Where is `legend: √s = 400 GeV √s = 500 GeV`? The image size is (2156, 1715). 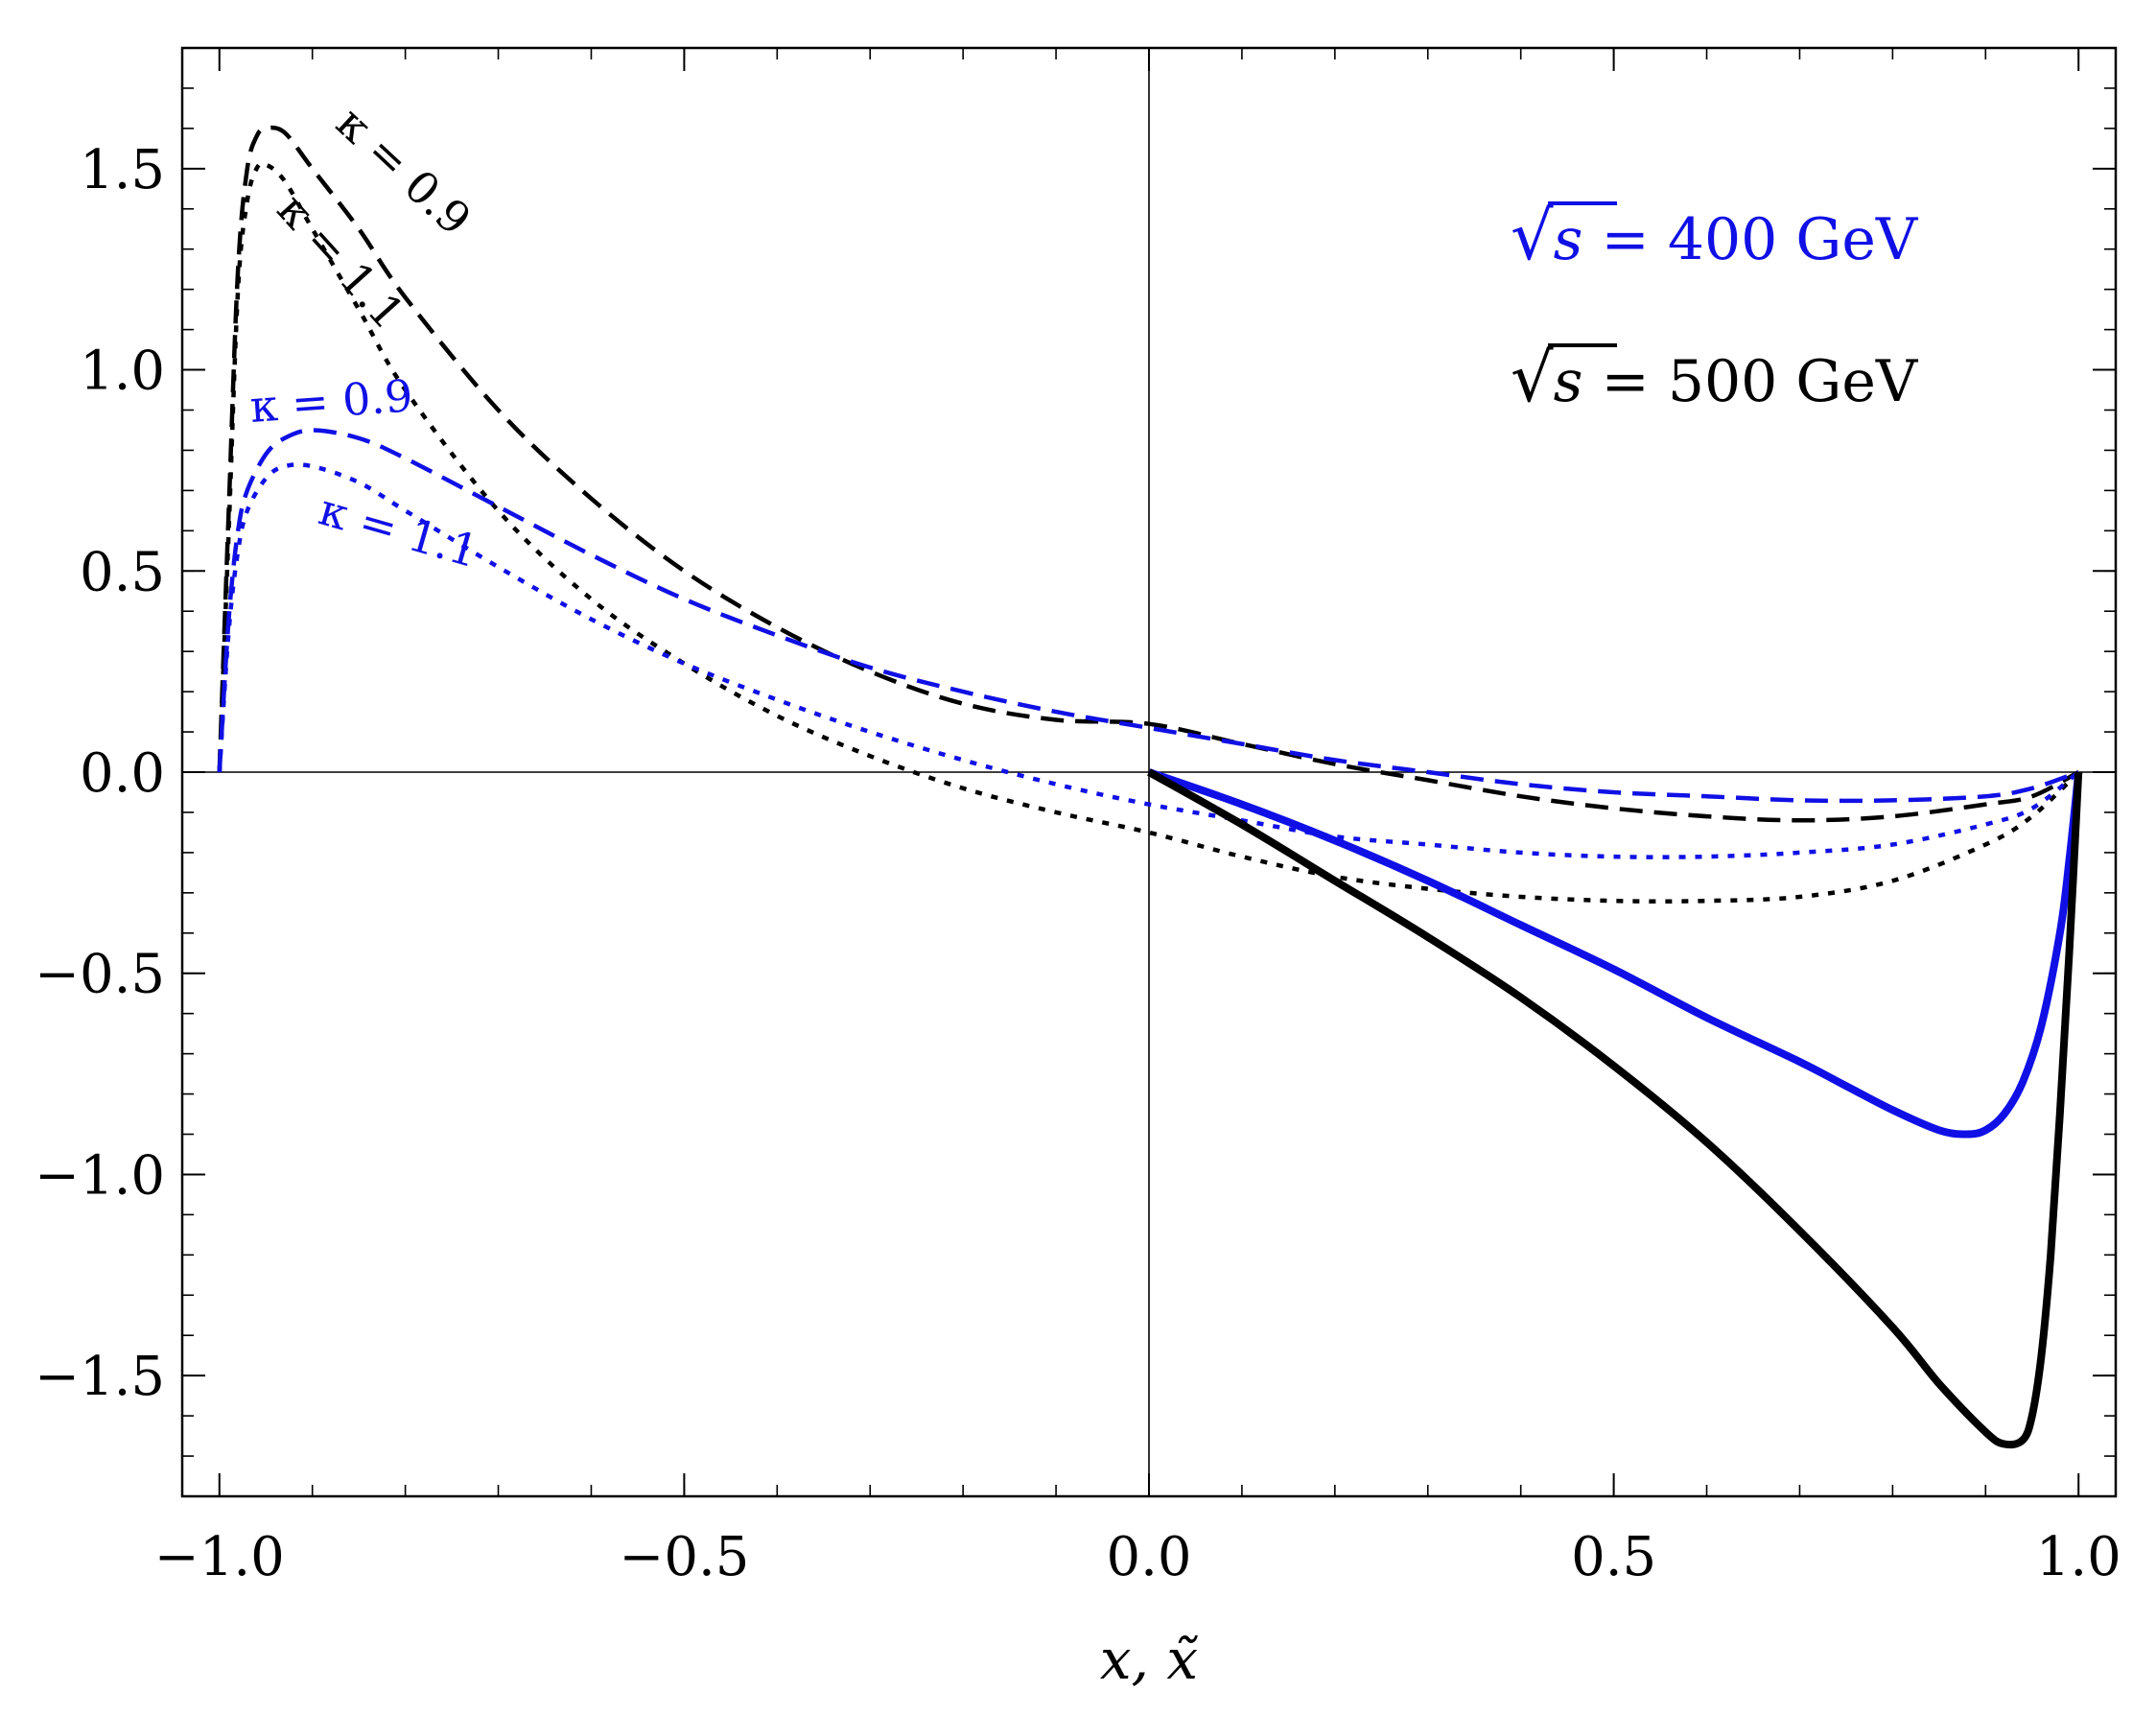 legend: √s = 400 GeV √s = 500 GeV is located at coordinates (1715, 307).